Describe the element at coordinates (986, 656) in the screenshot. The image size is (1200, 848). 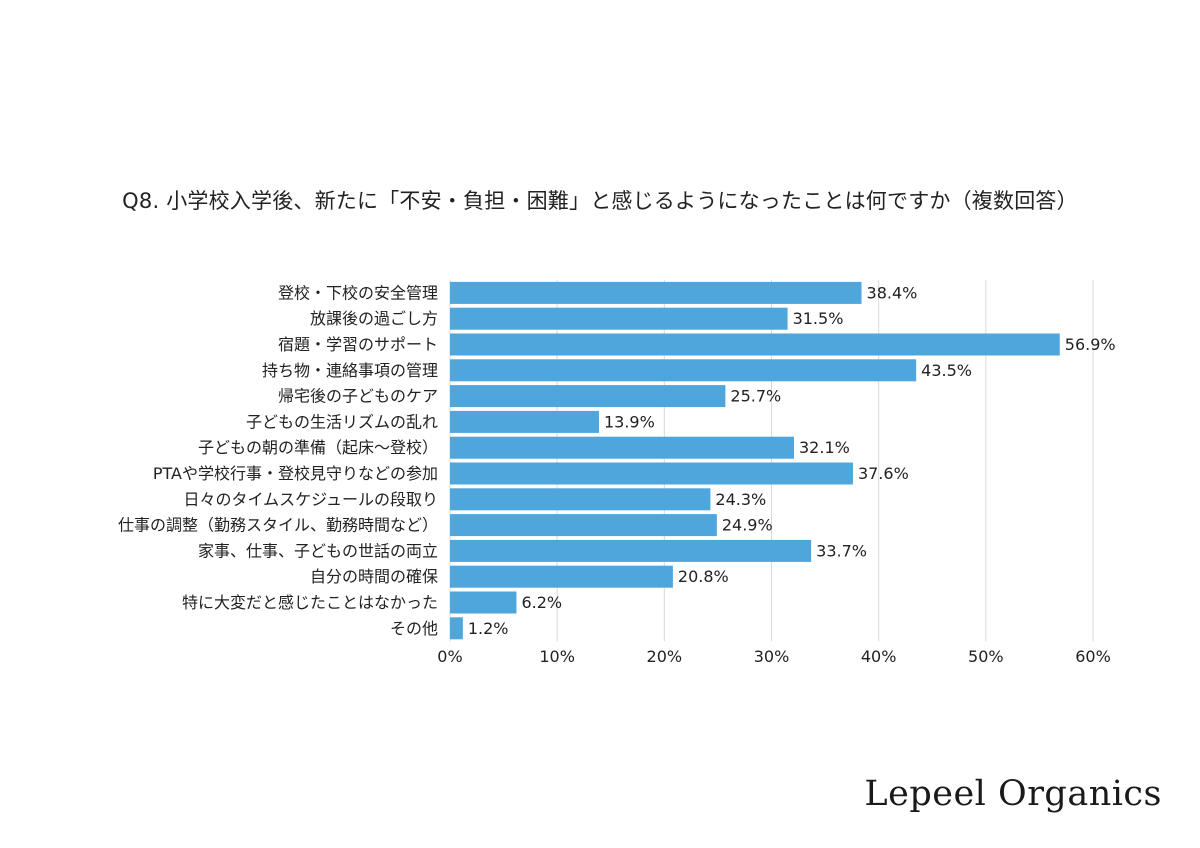
I see `x-tick-label: 50%` at that location.